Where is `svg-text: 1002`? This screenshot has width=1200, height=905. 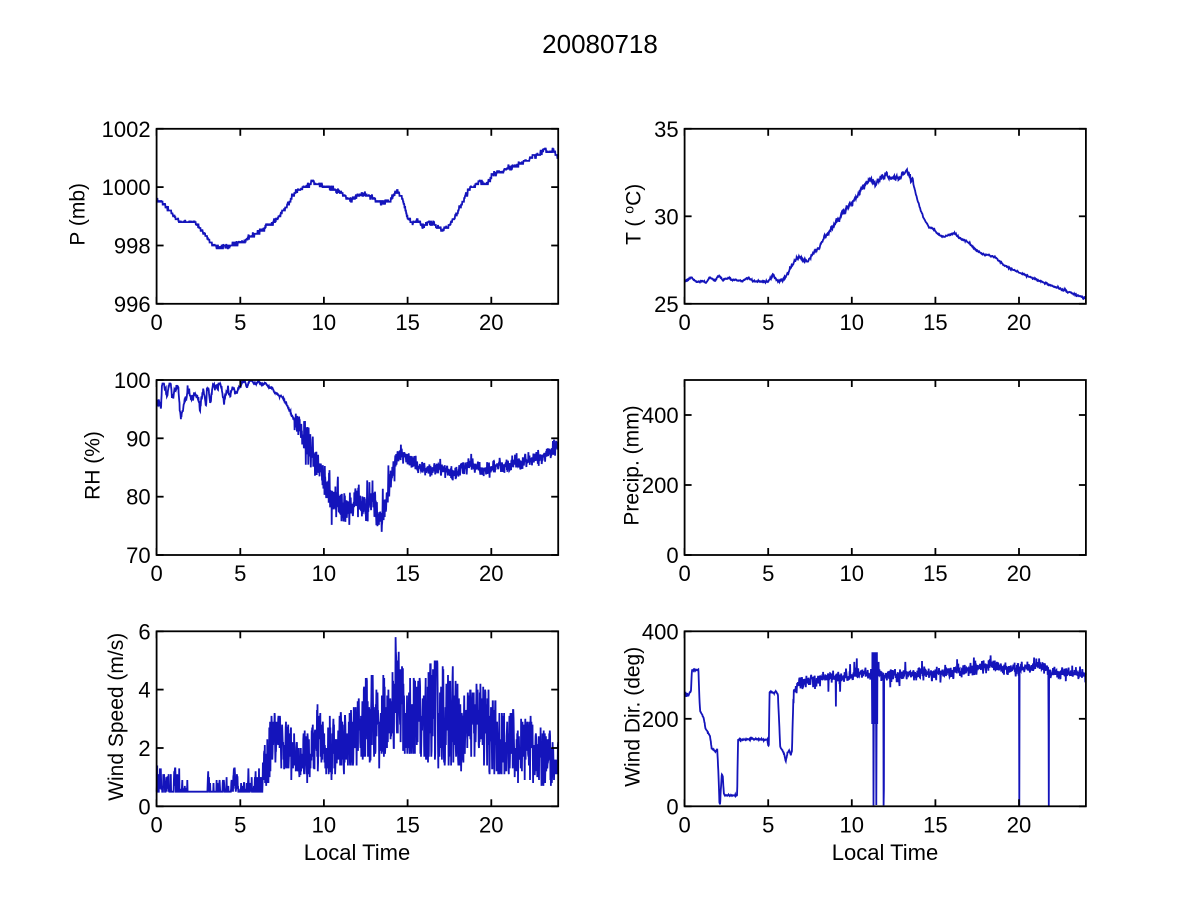
svg-text: 1002 is located at coordinates (126, 129).